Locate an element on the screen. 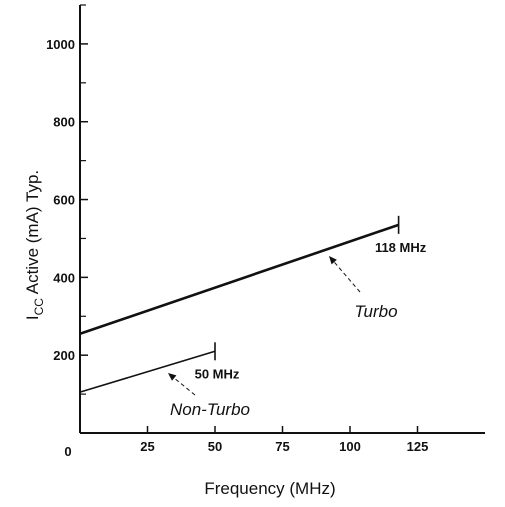 The height and width of the screenshot is (507, 505). series-label-non-turbo: Non-Turbo is located at coordinates (210, 409).